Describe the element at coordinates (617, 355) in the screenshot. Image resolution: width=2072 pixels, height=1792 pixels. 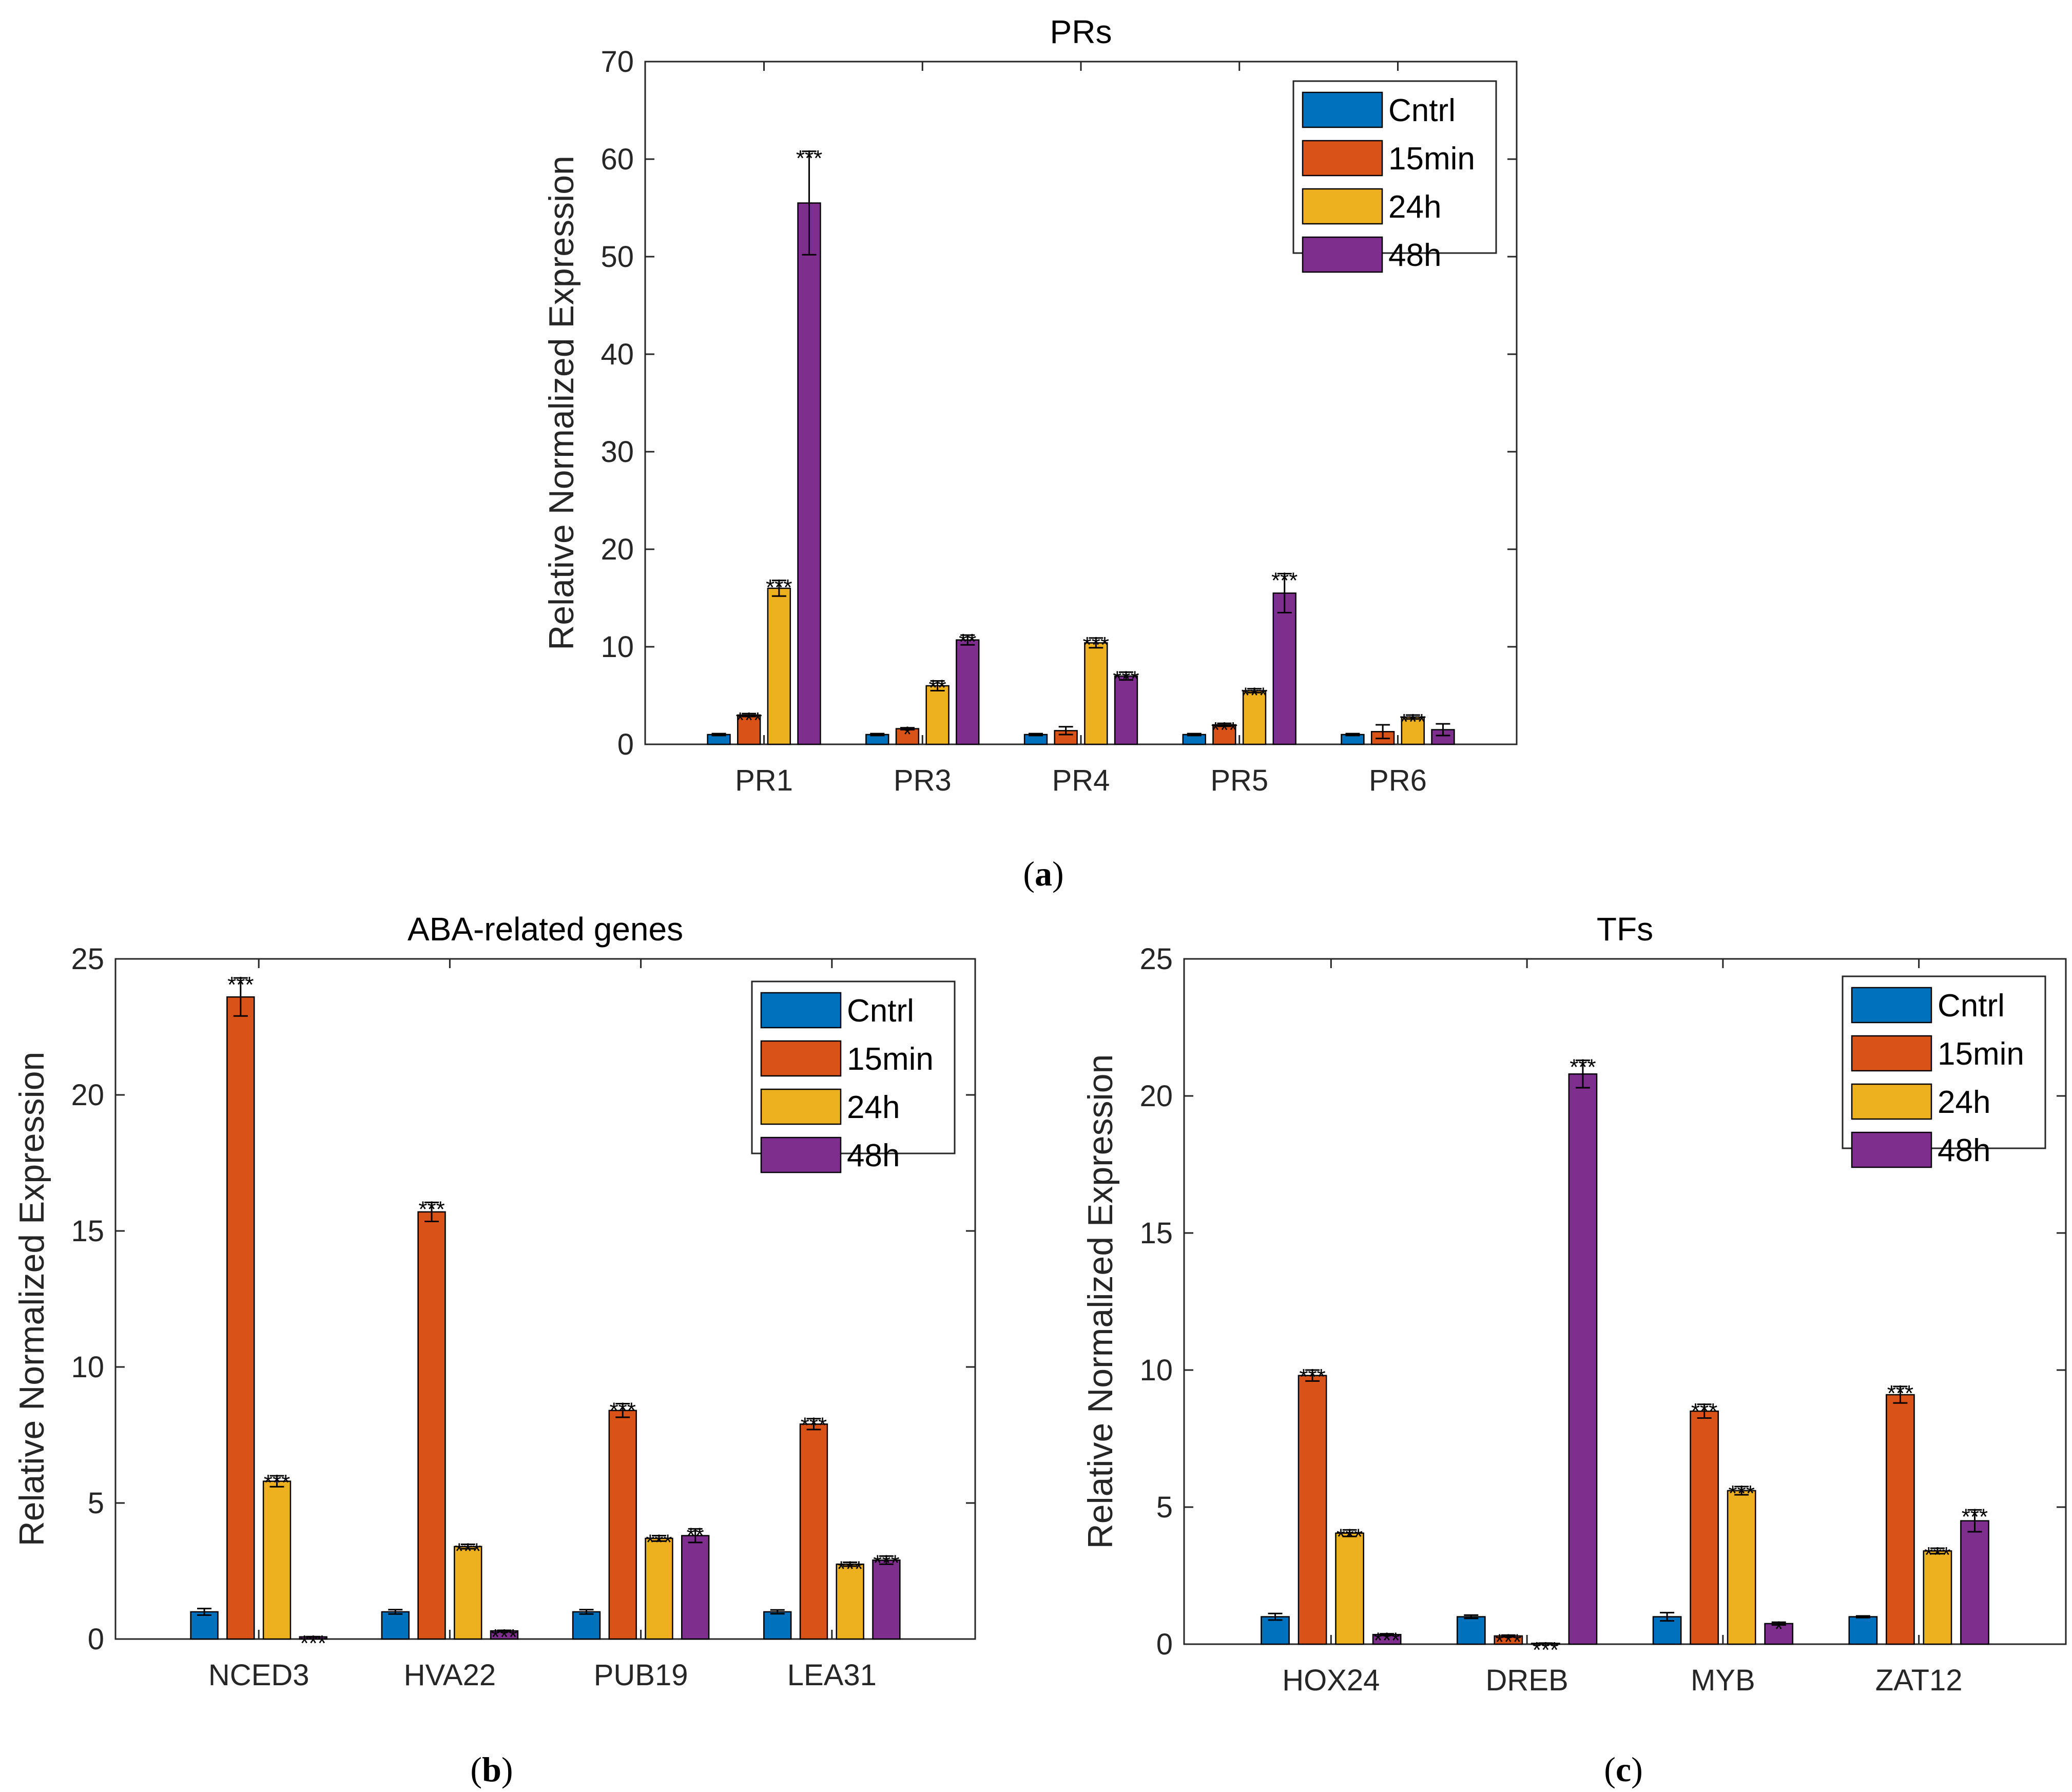
I see `y-tick-label: 40` at that location.